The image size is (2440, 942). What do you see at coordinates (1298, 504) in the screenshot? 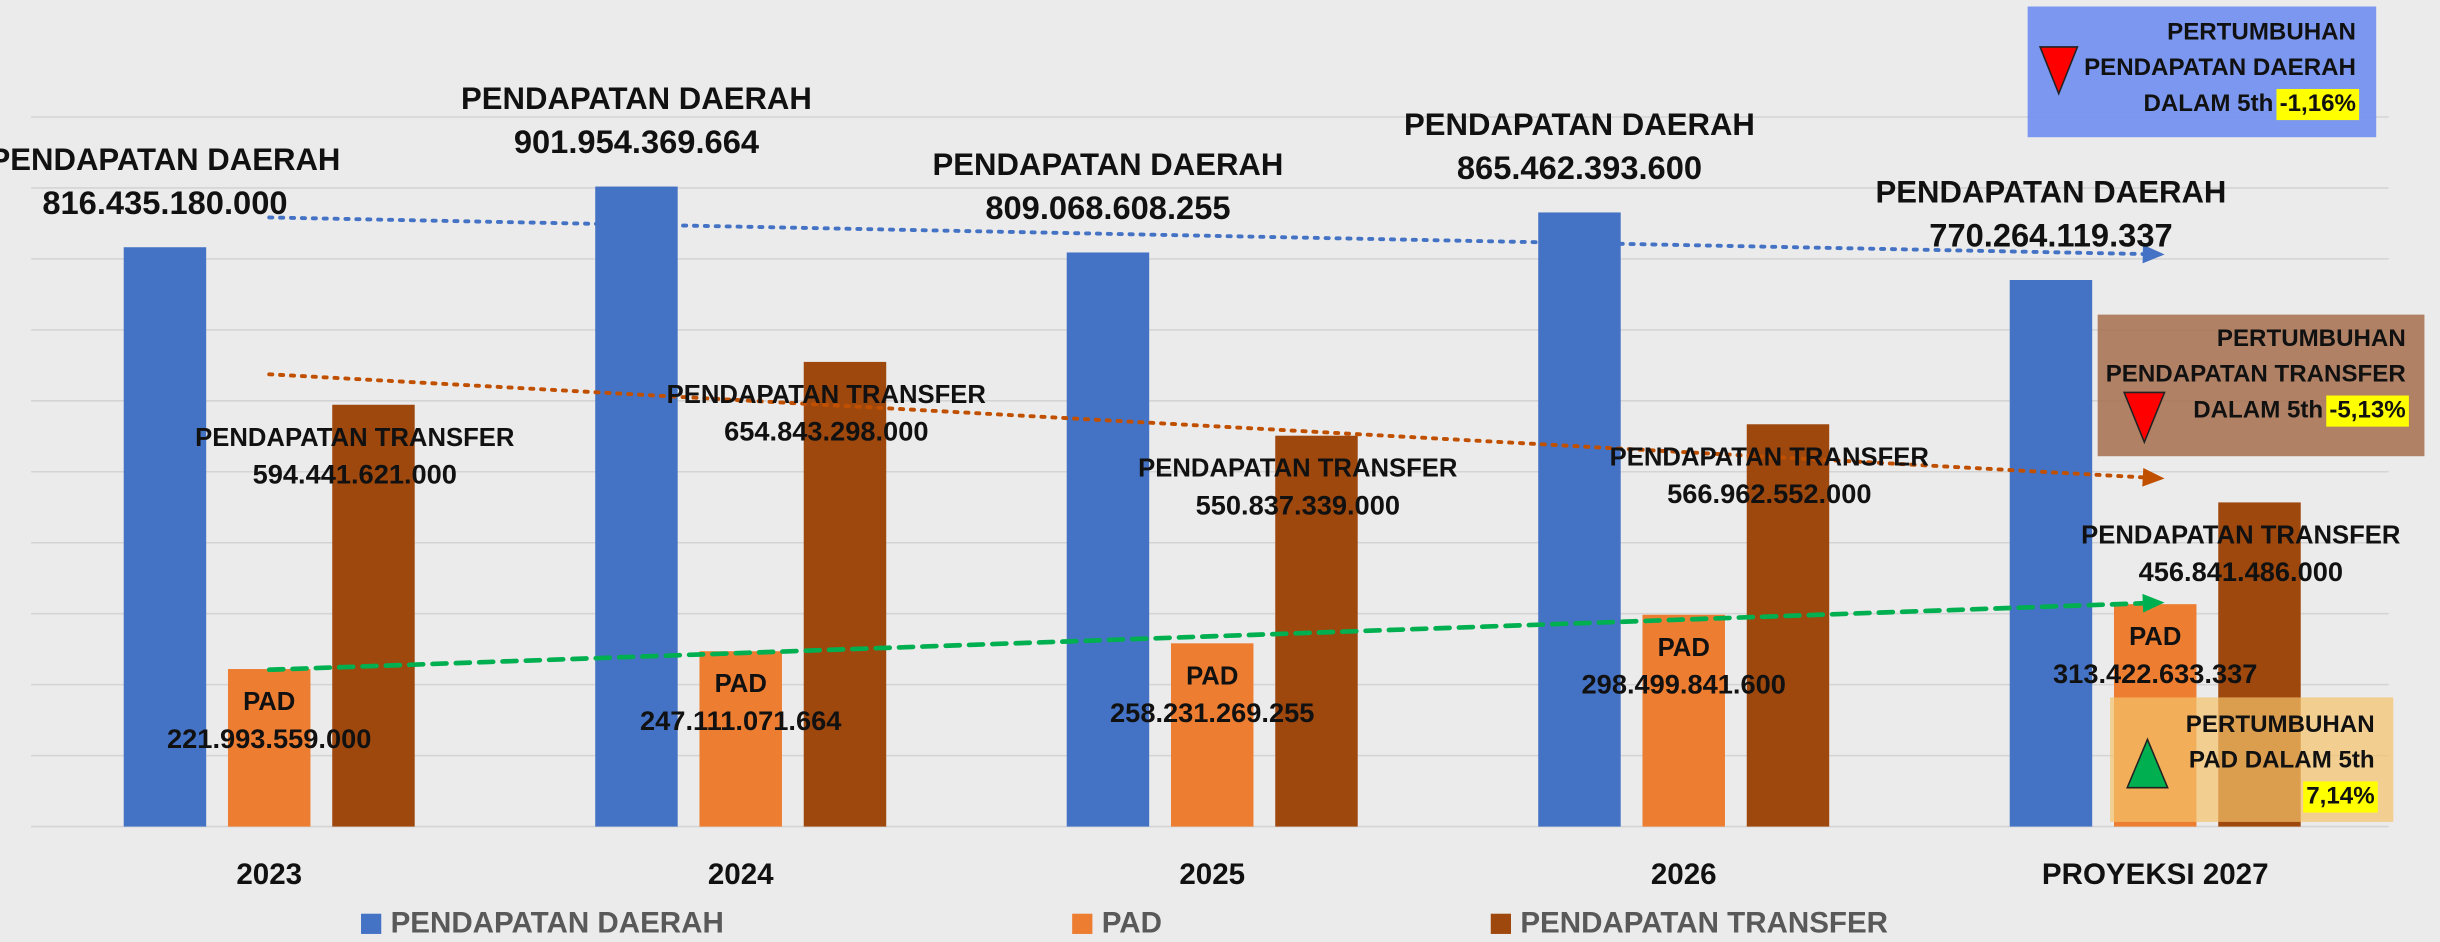
I see `data-label: 550.837.339.000` at bounding box center [1298, 504].